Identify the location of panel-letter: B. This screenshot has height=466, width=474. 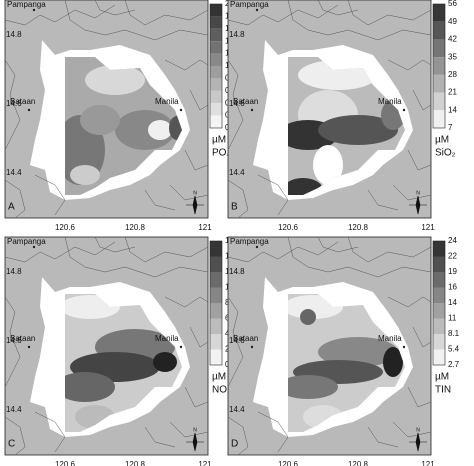
(234, 207).